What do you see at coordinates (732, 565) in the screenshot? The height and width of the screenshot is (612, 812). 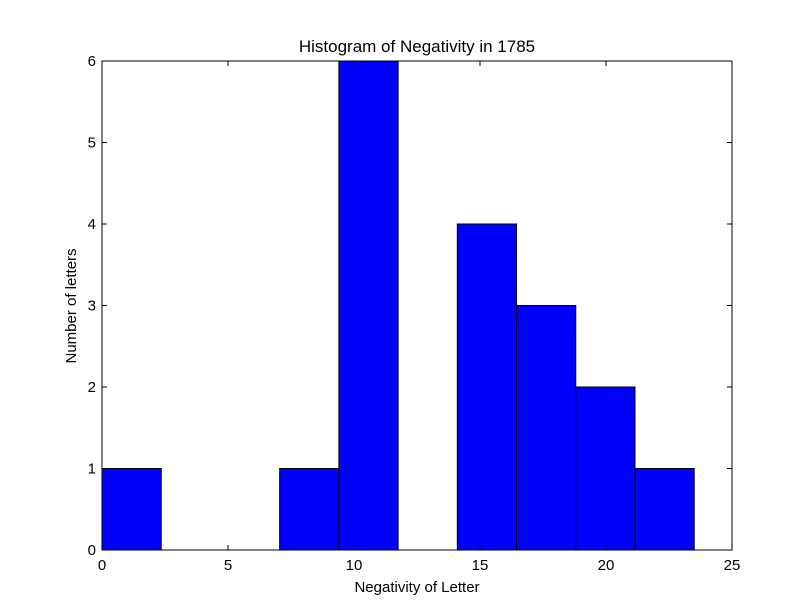 I see `x-tick-label: 25` at bounding box center [732, 565].